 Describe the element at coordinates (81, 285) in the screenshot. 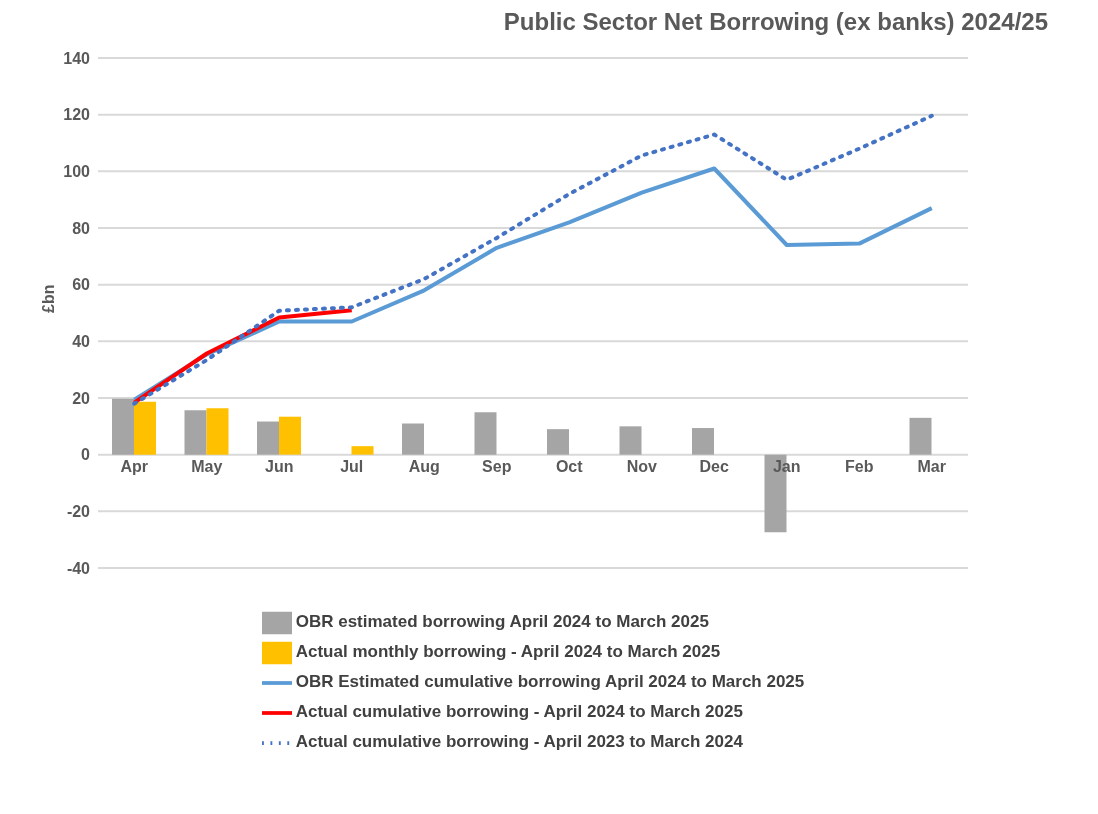

I see `y-tick-label: 60` at that location.